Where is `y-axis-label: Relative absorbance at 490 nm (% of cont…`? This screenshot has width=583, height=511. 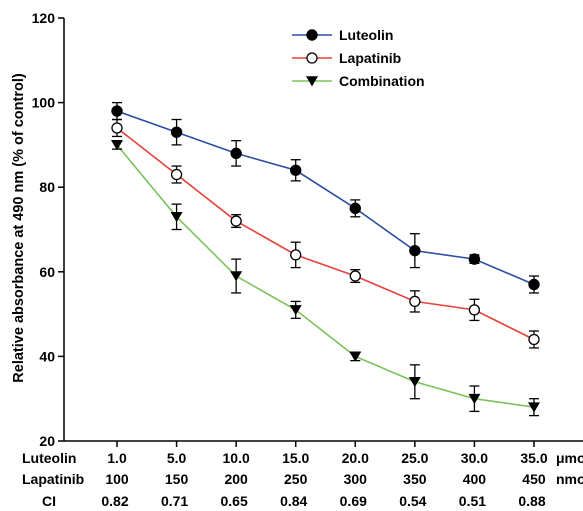
y-axis-label: Relative absorbance at 490 nm (% of cont… is located at coordinates (19, 228).